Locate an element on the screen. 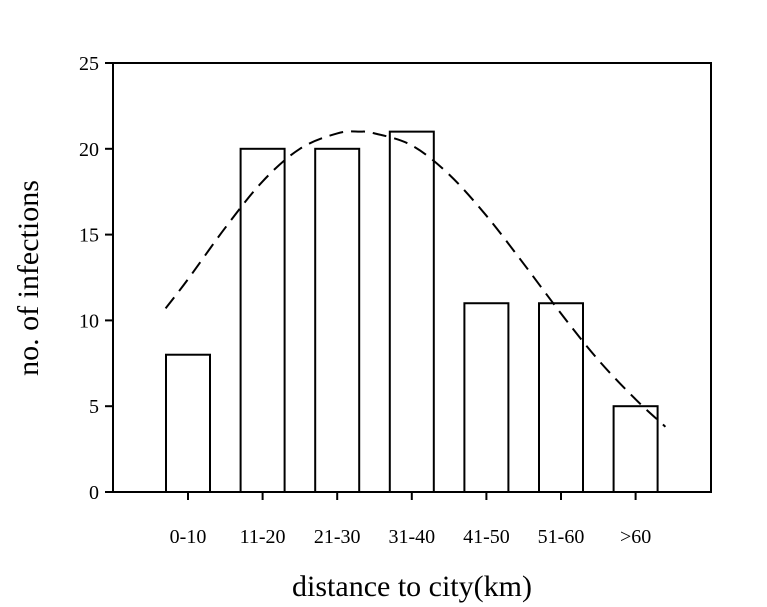 This screenshot has height=607, width=767. y-tick-label: 15 is located at coordinates (89, 236).